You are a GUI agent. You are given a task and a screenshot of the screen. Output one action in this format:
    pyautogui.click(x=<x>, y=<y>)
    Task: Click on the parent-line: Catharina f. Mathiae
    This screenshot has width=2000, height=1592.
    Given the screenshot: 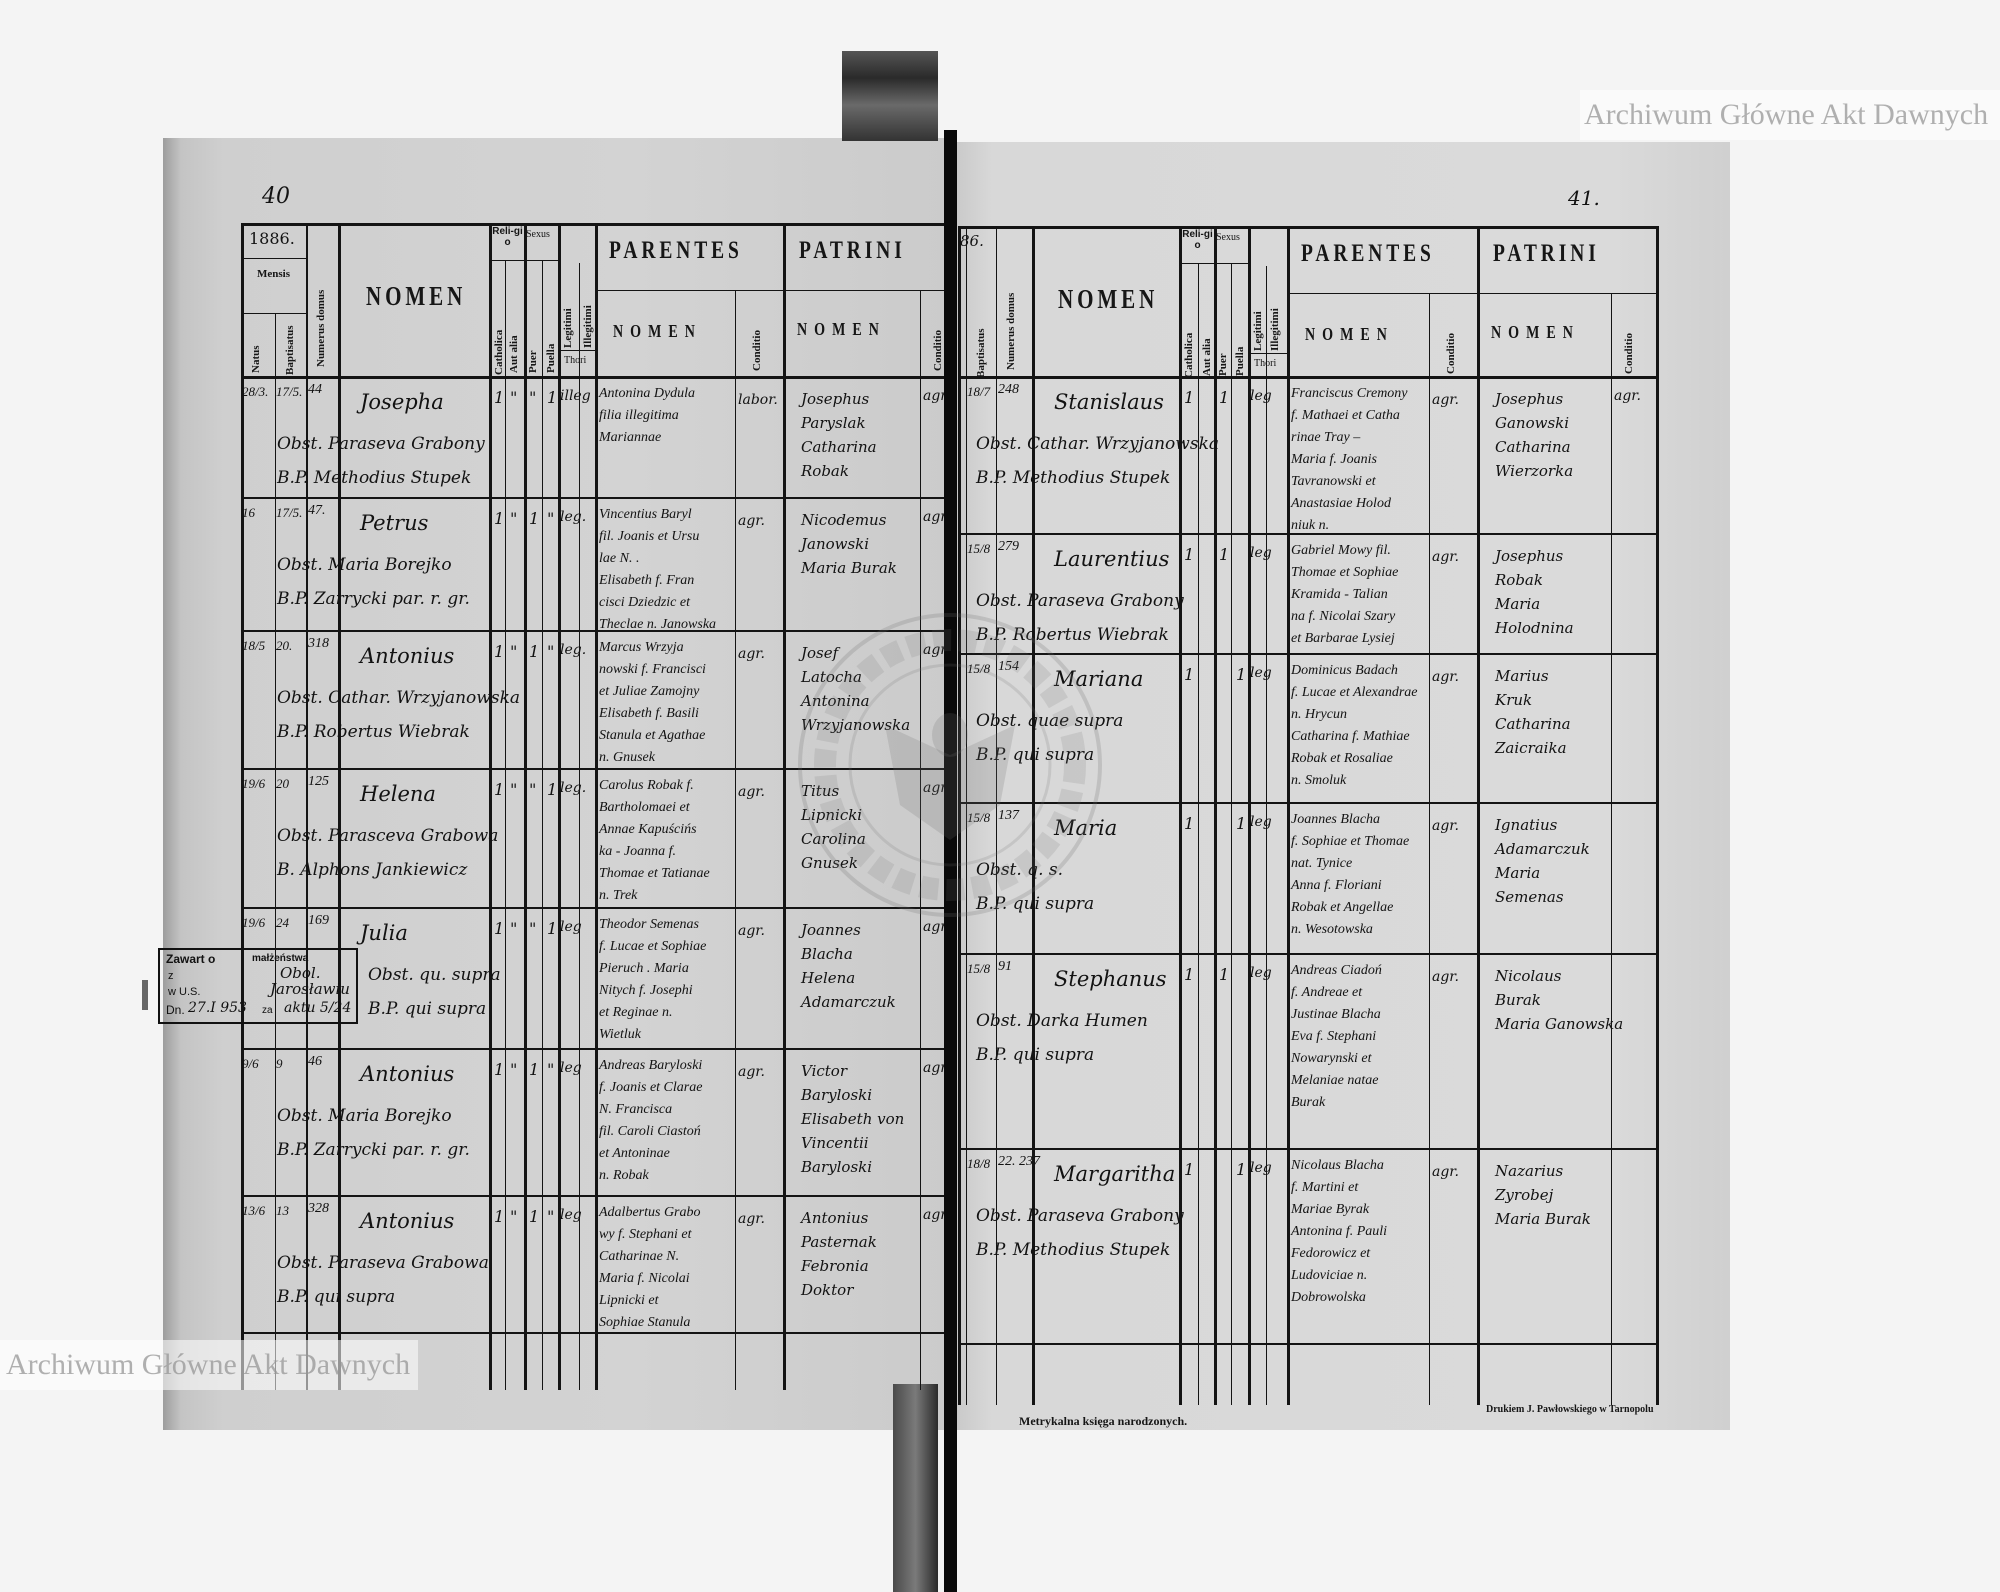 What is the action you would take?
    pyautogui.click(x=1350, y=736)
    